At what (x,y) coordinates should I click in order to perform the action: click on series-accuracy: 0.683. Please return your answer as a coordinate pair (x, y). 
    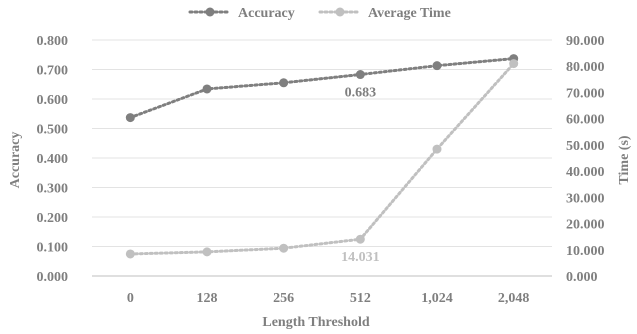
    Looking at the image, I should click on (322, 88).